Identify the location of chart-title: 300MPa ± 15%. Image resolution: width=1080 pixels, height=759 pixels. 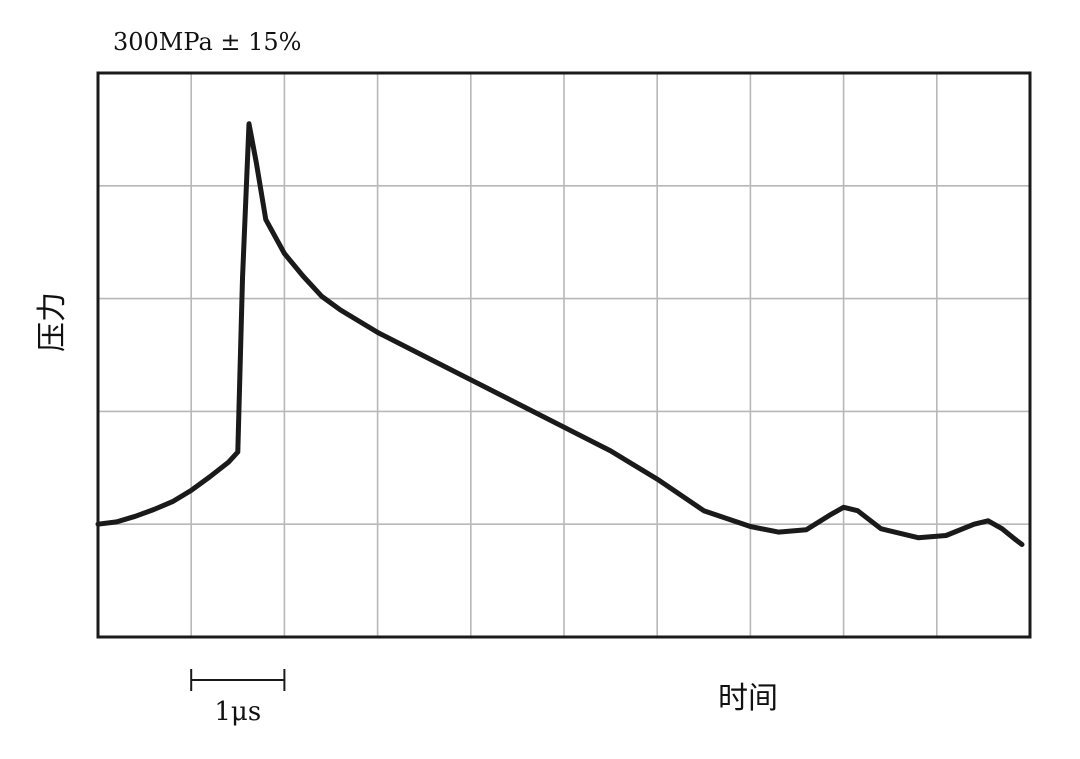
(207, 42).